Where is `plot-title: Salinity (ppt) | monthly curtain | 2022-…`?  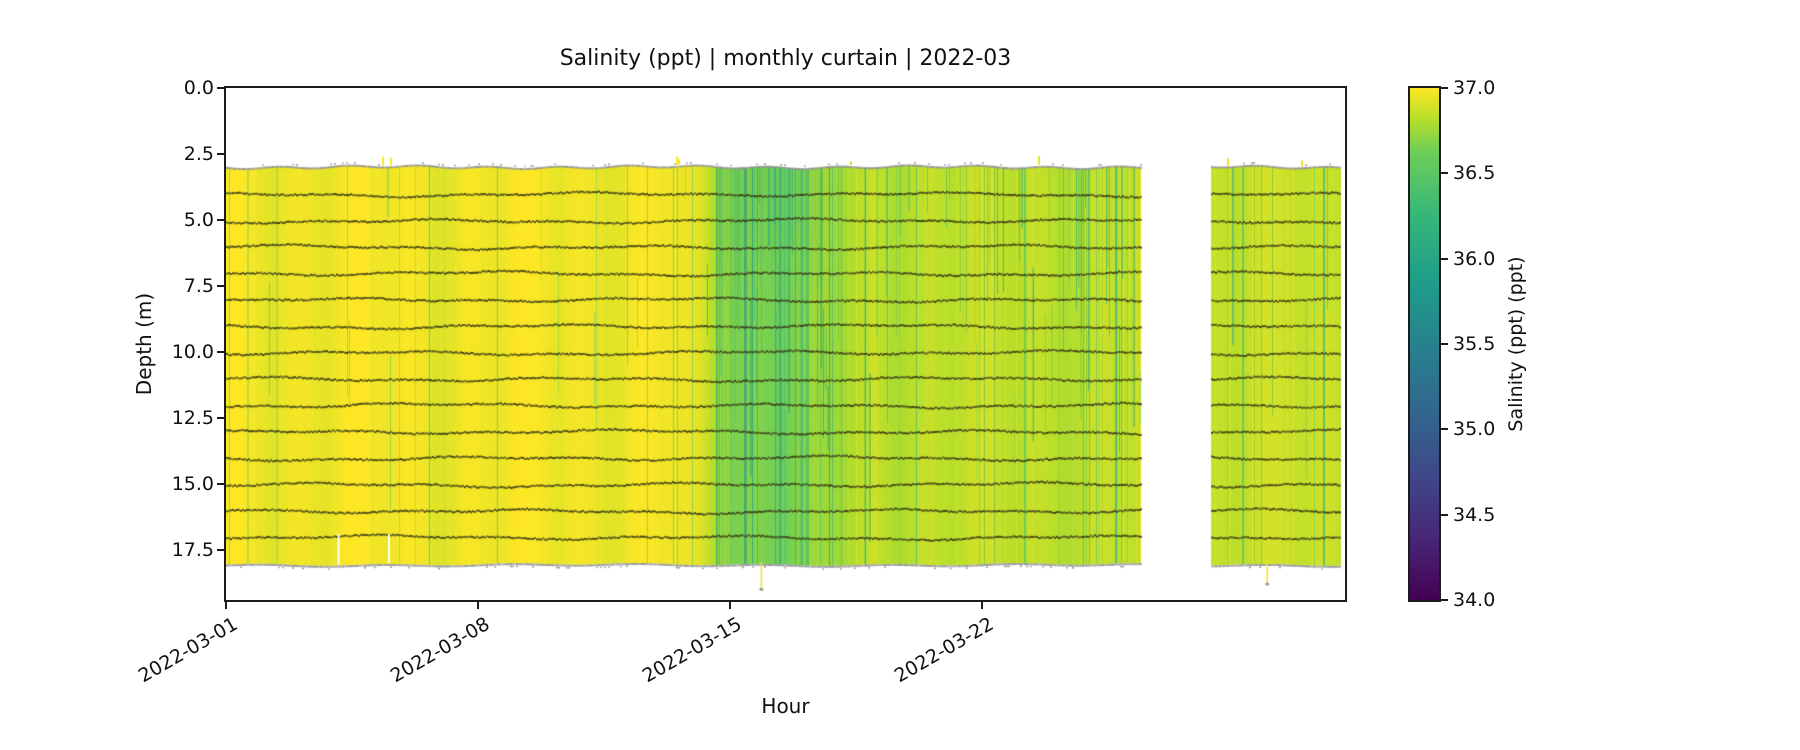 plot-title: Salinity (ppt) | monthly curtain | 2022-… is located at coordinates (785, 58).